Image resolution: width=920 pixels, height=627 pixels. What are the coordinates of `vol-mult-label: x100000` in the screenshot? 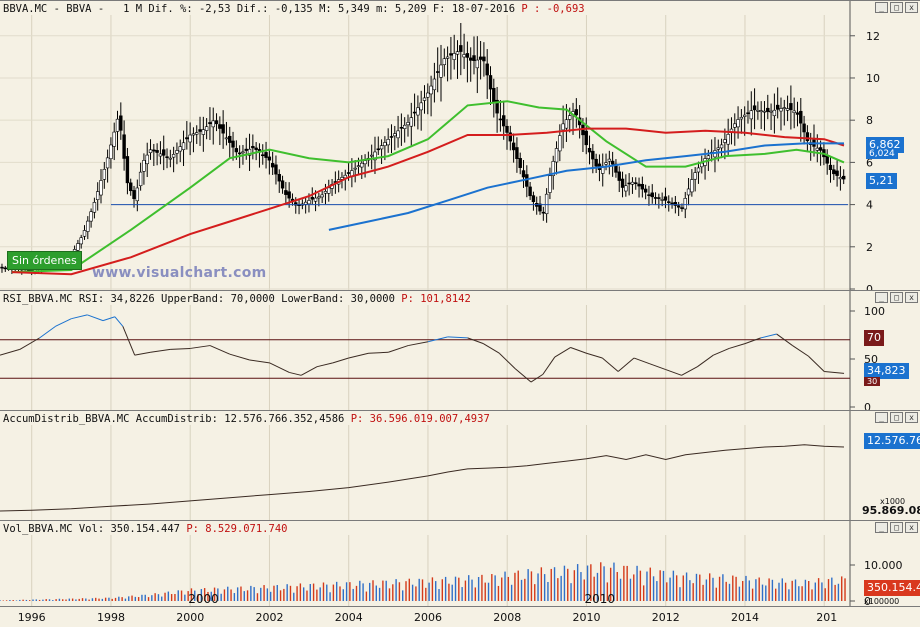 It's located at (882, 601).